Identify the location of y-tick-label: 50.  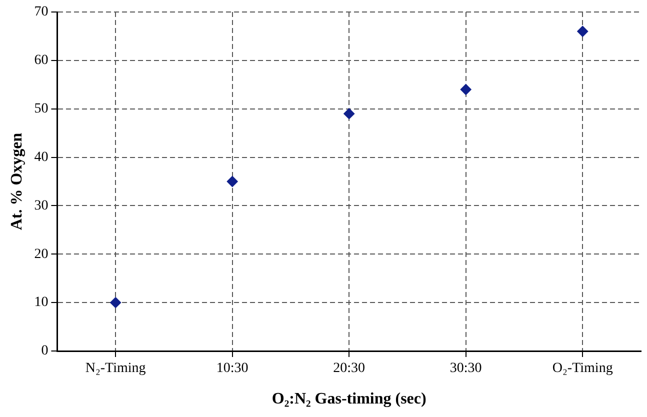
(41, 109).